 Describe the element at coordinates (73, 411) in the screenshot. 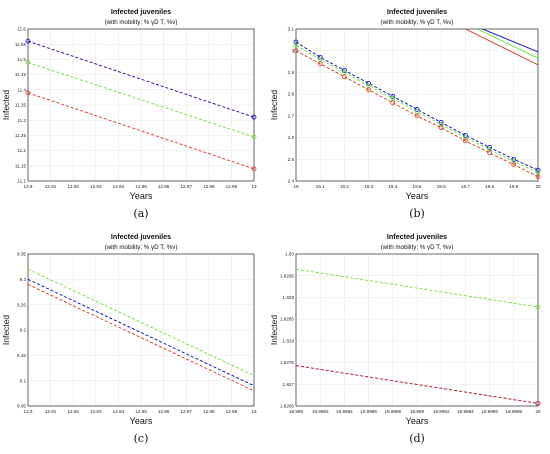

I see `x-tick-label: 12.92` at that location.